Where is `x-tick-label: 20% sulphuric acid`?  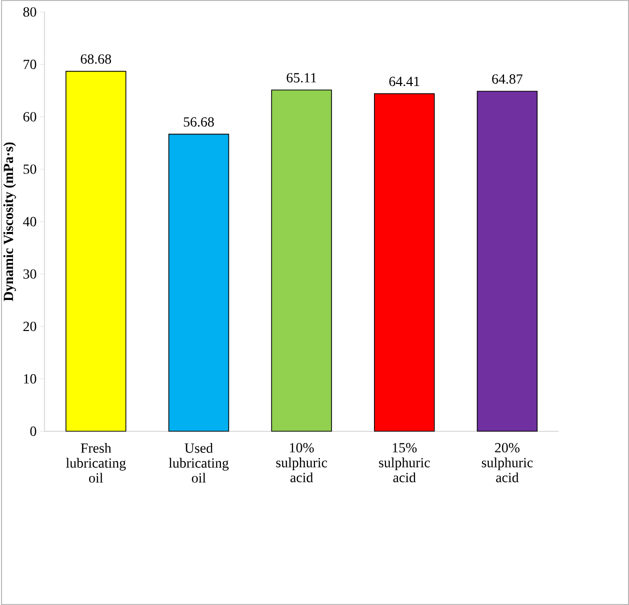
x-tick-label: 20% sulphuric acid is located at coordinates (507, 462).